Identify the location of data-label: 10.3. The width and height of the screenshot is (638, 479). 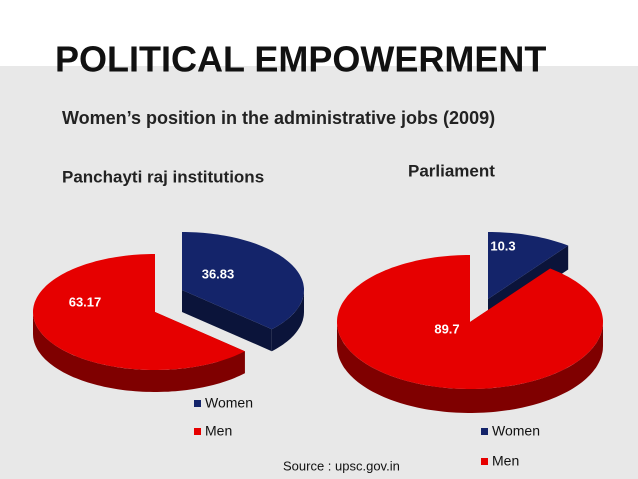
(502, 245).